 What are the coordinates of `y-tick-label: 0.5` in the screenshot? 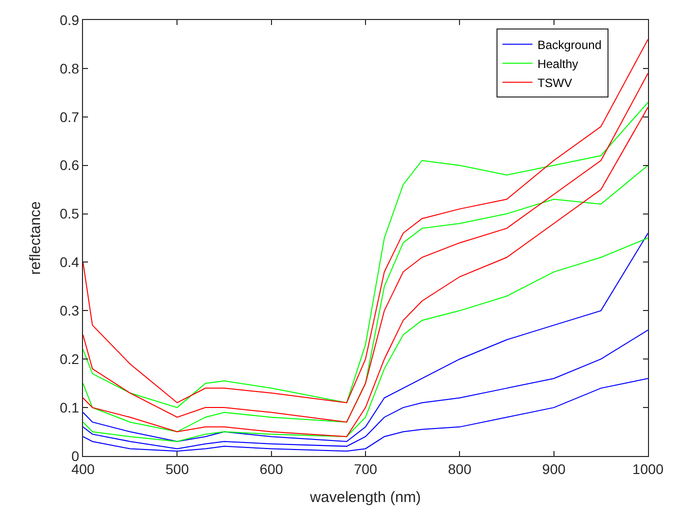 It's located at (70, 214).